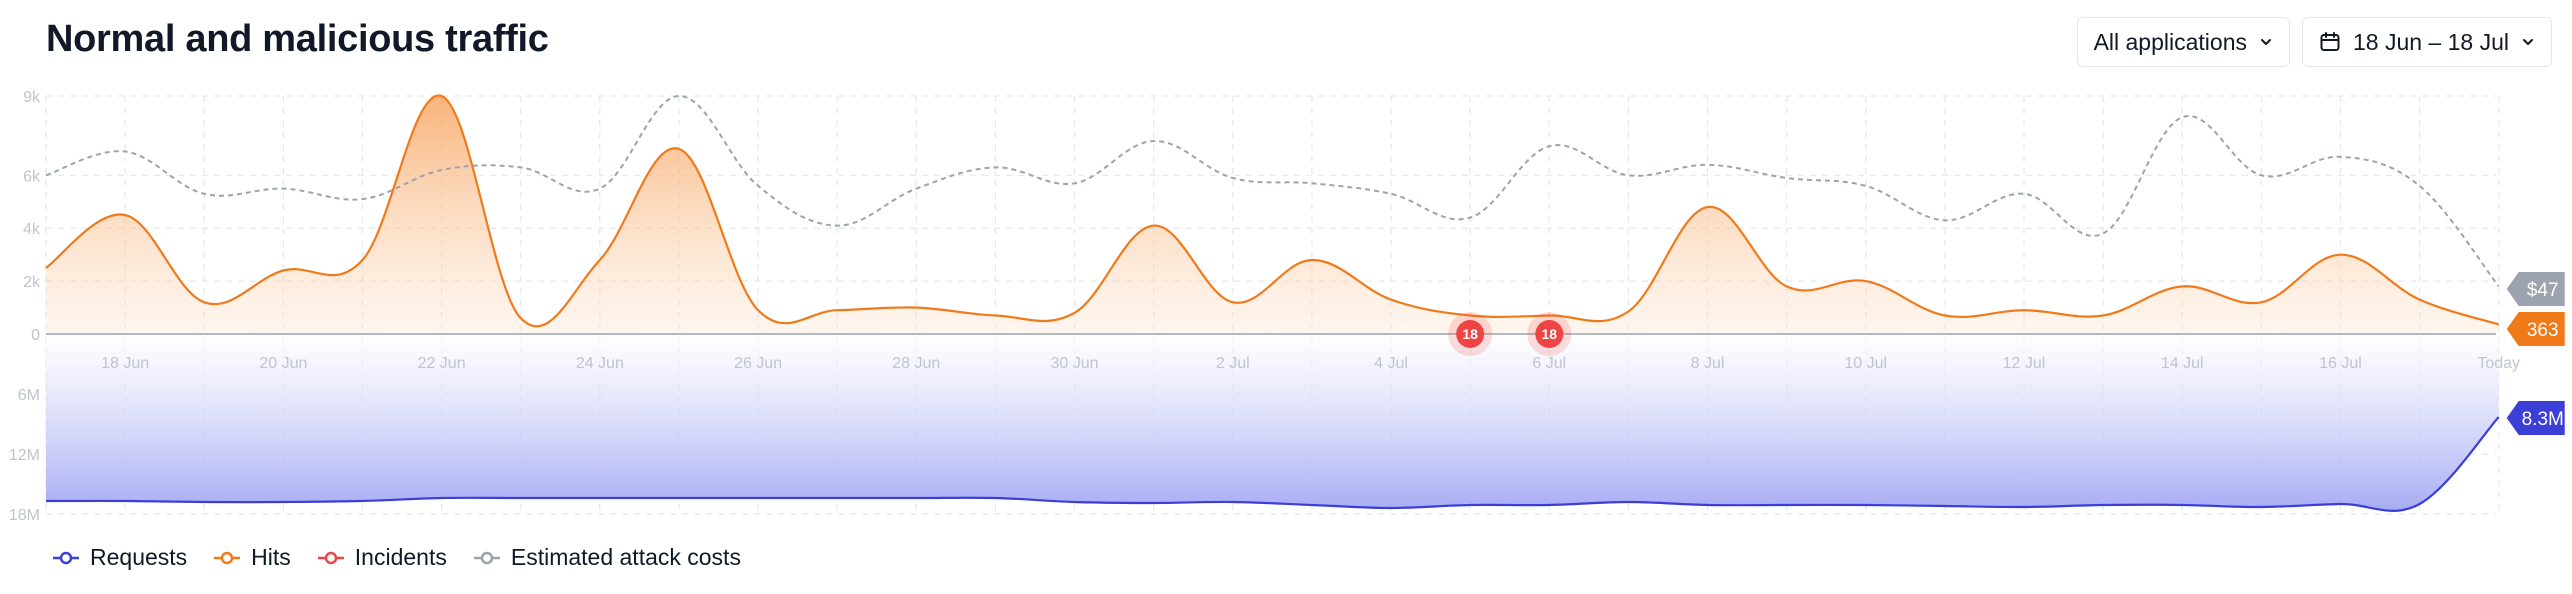  I want to click on x-tick-label: Today, so click(2498, 363).